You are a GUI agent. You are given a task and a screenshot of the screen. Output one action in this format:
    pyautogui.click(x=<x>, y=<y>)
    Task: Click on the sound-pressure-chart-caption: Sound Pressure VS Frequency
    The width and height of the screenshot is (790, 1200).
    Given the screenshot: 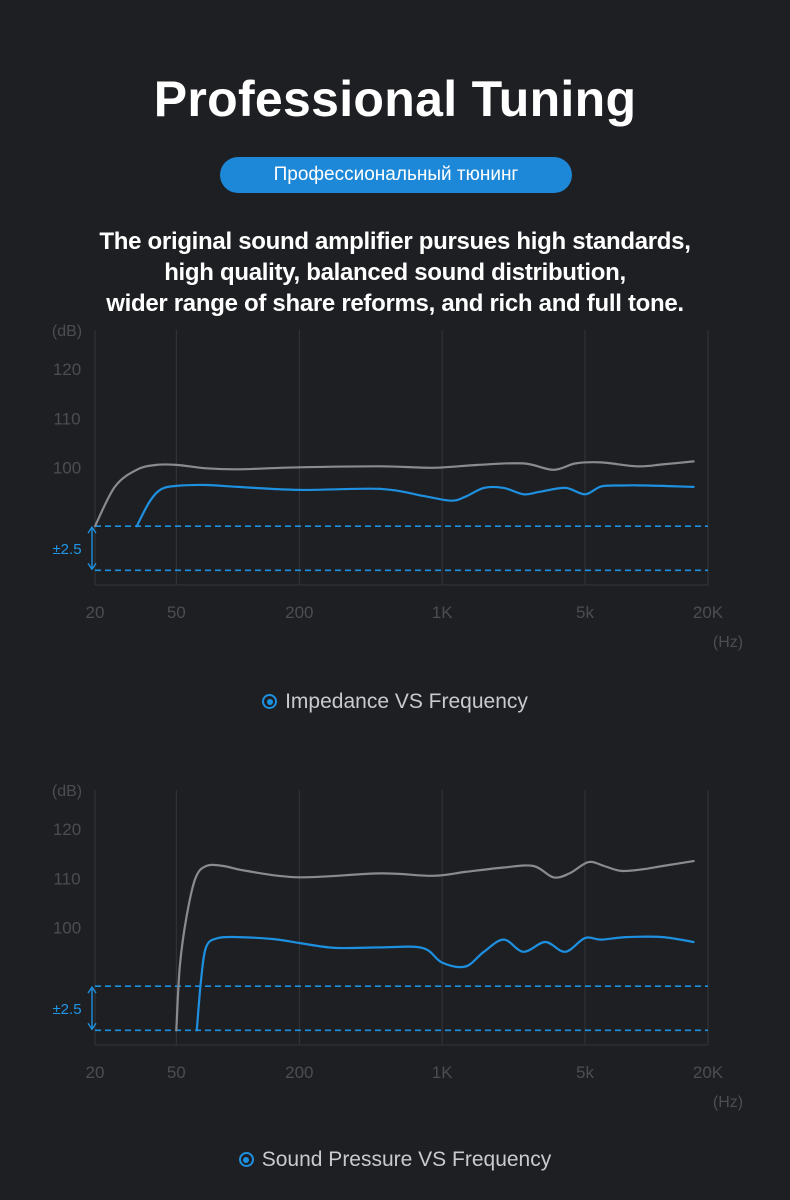 What is the action you would take?
    pyautogui.click(x=395, y=1160)
    